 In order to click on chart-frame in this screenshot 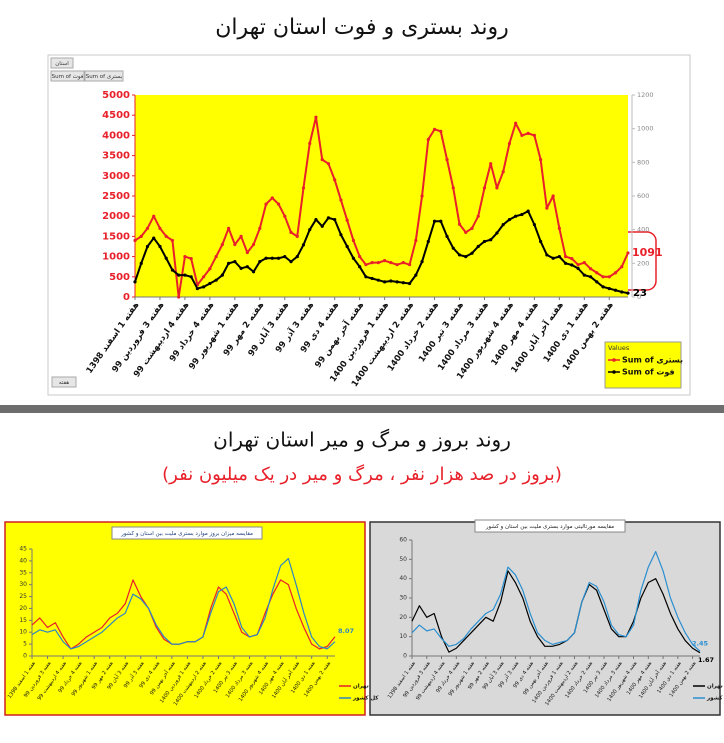, I will do `click(545, 618)`.